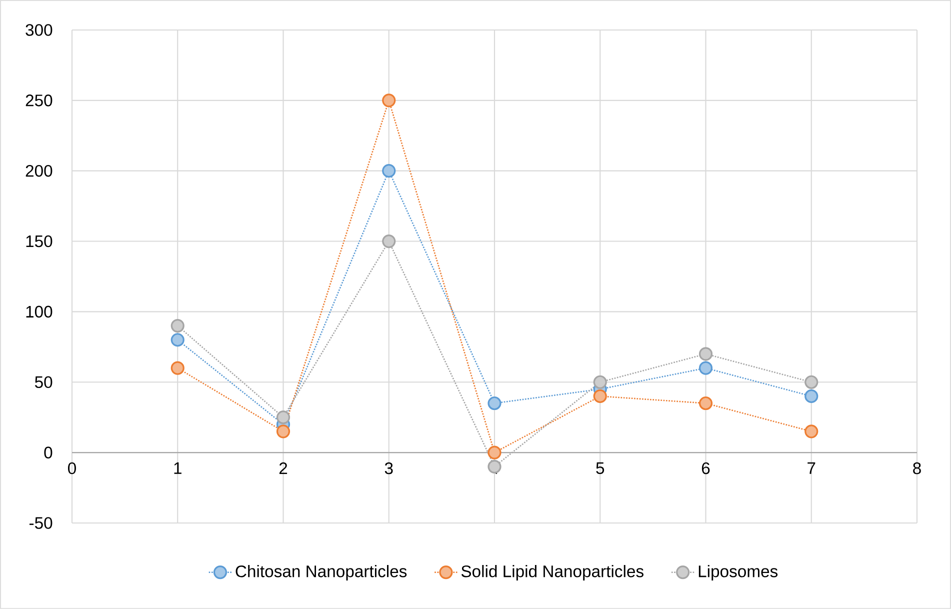 The height and width of the screenshot is (609, 951). What do you see at coordinates (917, 468) in the screenshot?
I see `x-tick-label: 8` at bounding box center [917, 468].